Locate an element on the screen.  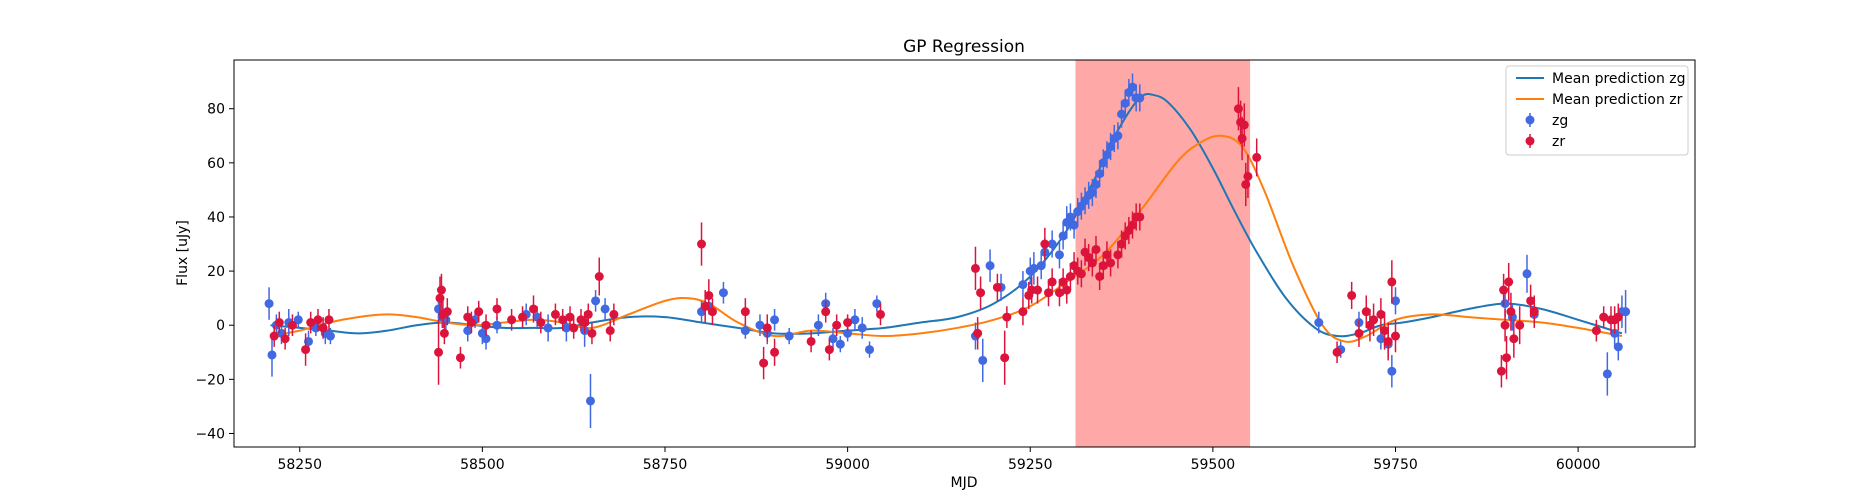
y-tick-label: 60 is located at coordinates (216, 164).